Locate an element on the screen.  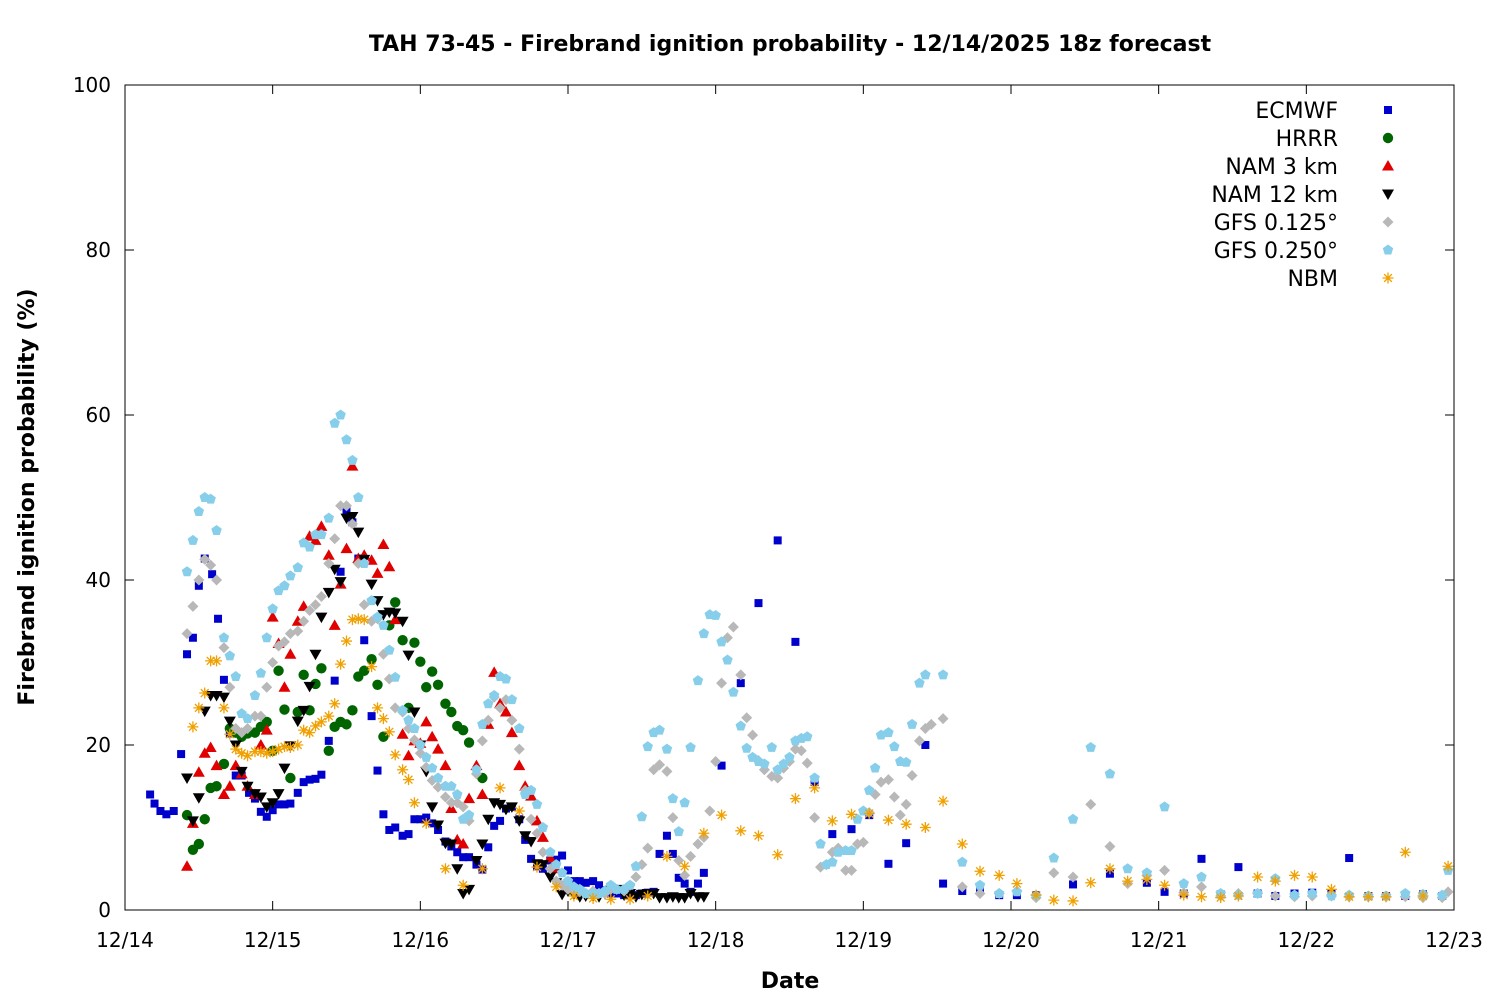
legend-marker-ecmwf is located at coordinates (1388, 110).